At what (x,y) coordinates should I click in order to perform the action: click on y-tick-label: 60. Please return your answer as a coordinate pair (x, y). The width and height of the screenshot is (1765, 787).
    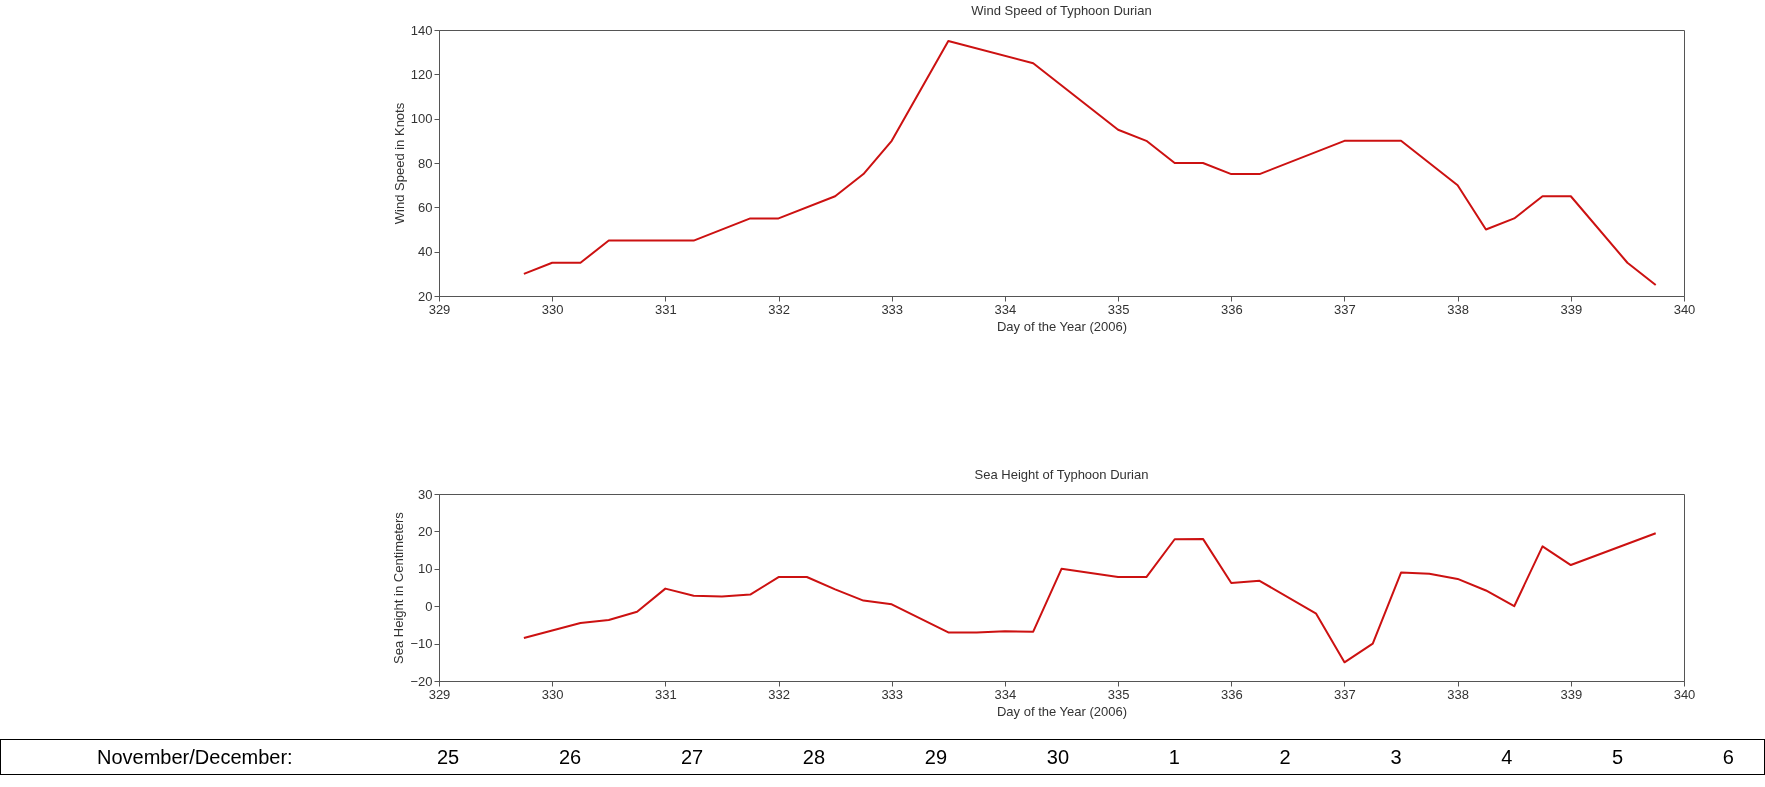
    Looking at the image, I should click on (425, 207).